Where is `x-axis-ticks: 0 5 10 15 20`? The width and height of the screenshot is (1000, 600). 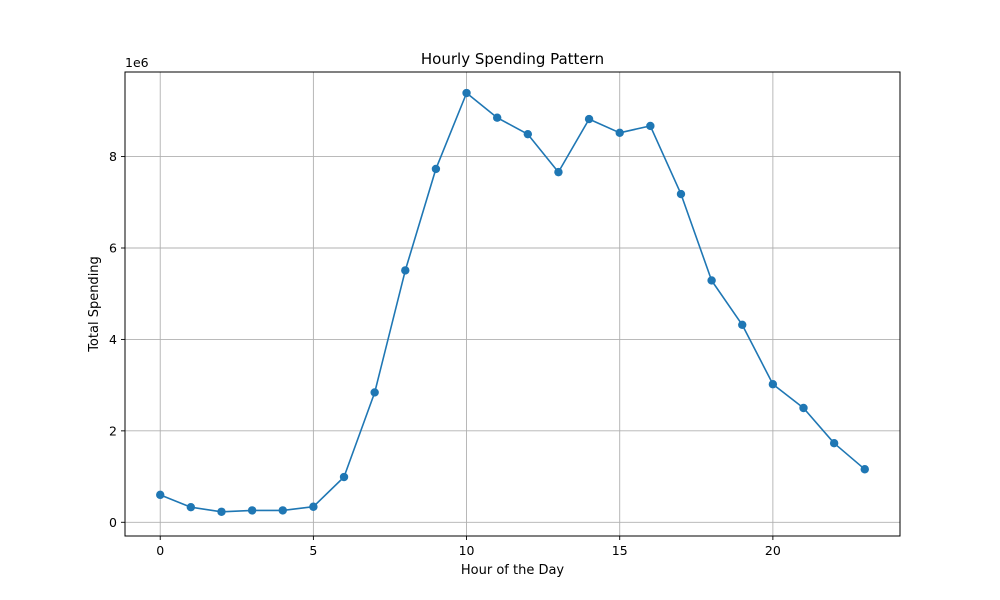
x-axis-ticks: 0 5 10 15 20 is located at coordinates (468, 547).